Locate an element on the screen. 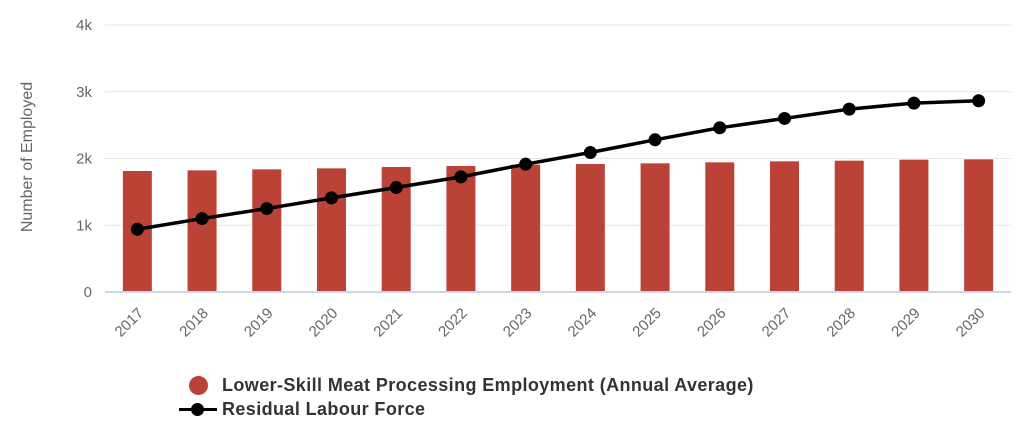 The width and height of the screenshot is (1024, 437). line-marker-2020 is located at coordinates (331, 198).